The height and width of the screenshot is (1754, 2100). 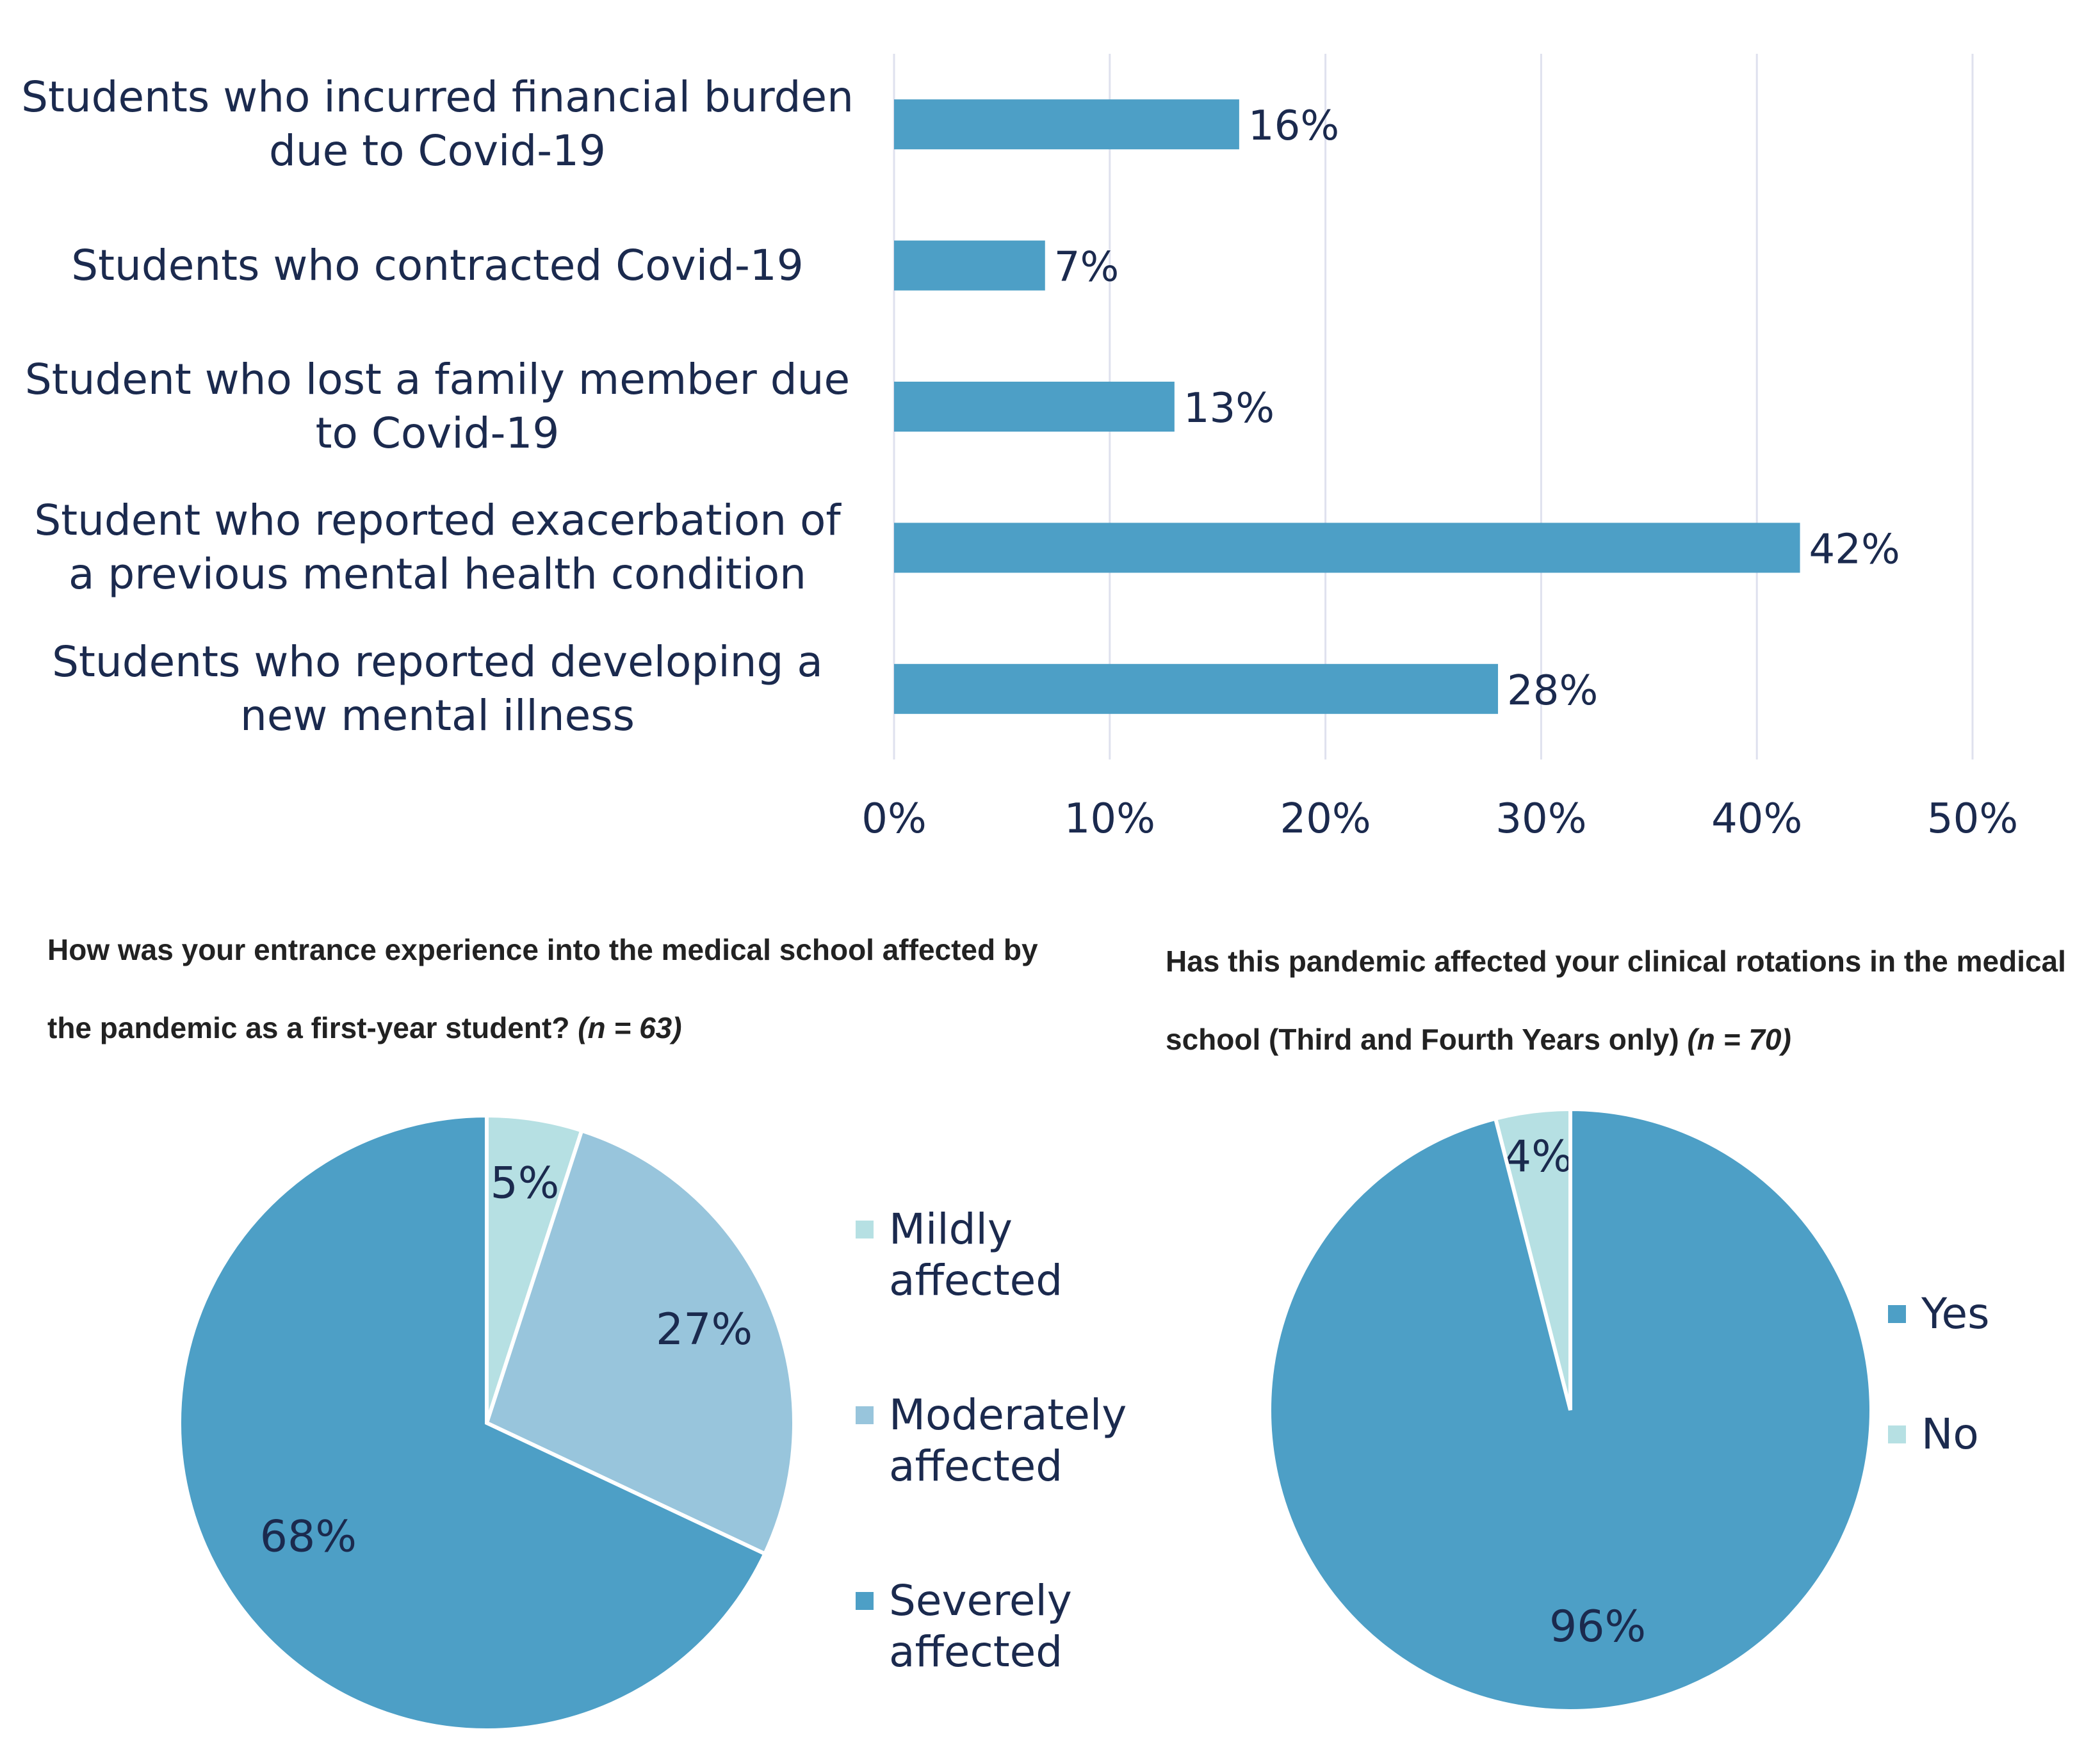 I want to click on x-tick-label: 10%, so click(x=1109, y=819).